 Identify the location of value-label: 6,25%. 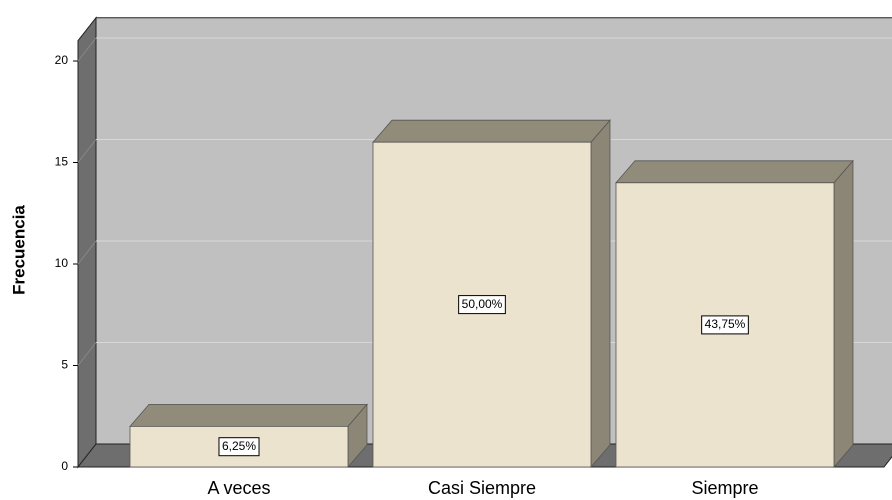
(239, 446).